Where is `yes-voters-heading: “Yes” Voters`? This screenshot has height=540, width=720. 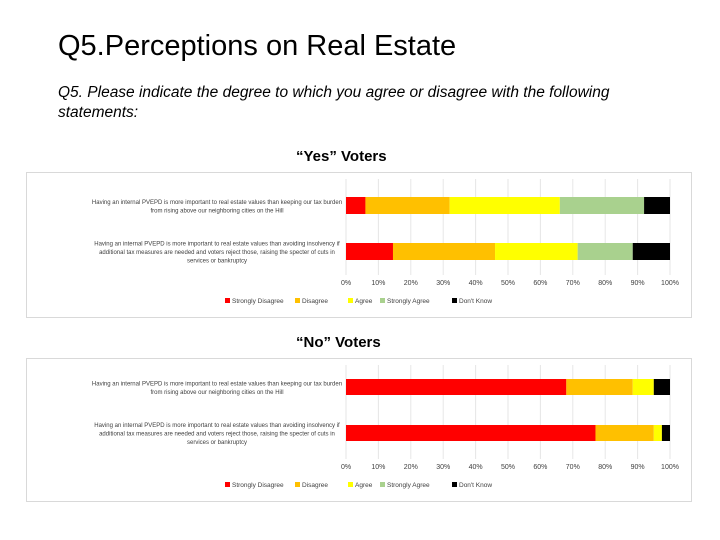
yes-voters-heading: “Yes” Voters is located at coordinates (341, 156).